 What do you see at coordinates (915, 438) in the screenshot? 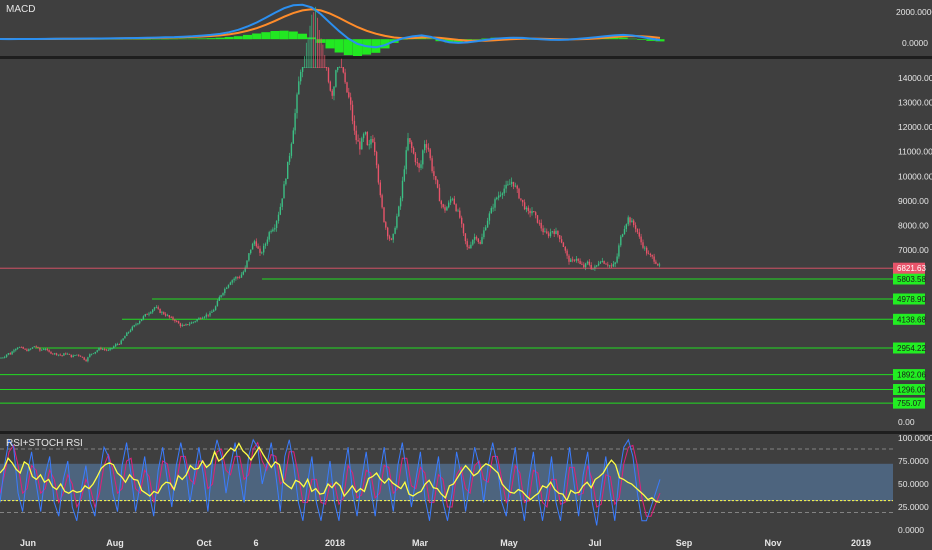
I see `rsi-axis-tick: 100.0000` at bounding box center [915, 438].